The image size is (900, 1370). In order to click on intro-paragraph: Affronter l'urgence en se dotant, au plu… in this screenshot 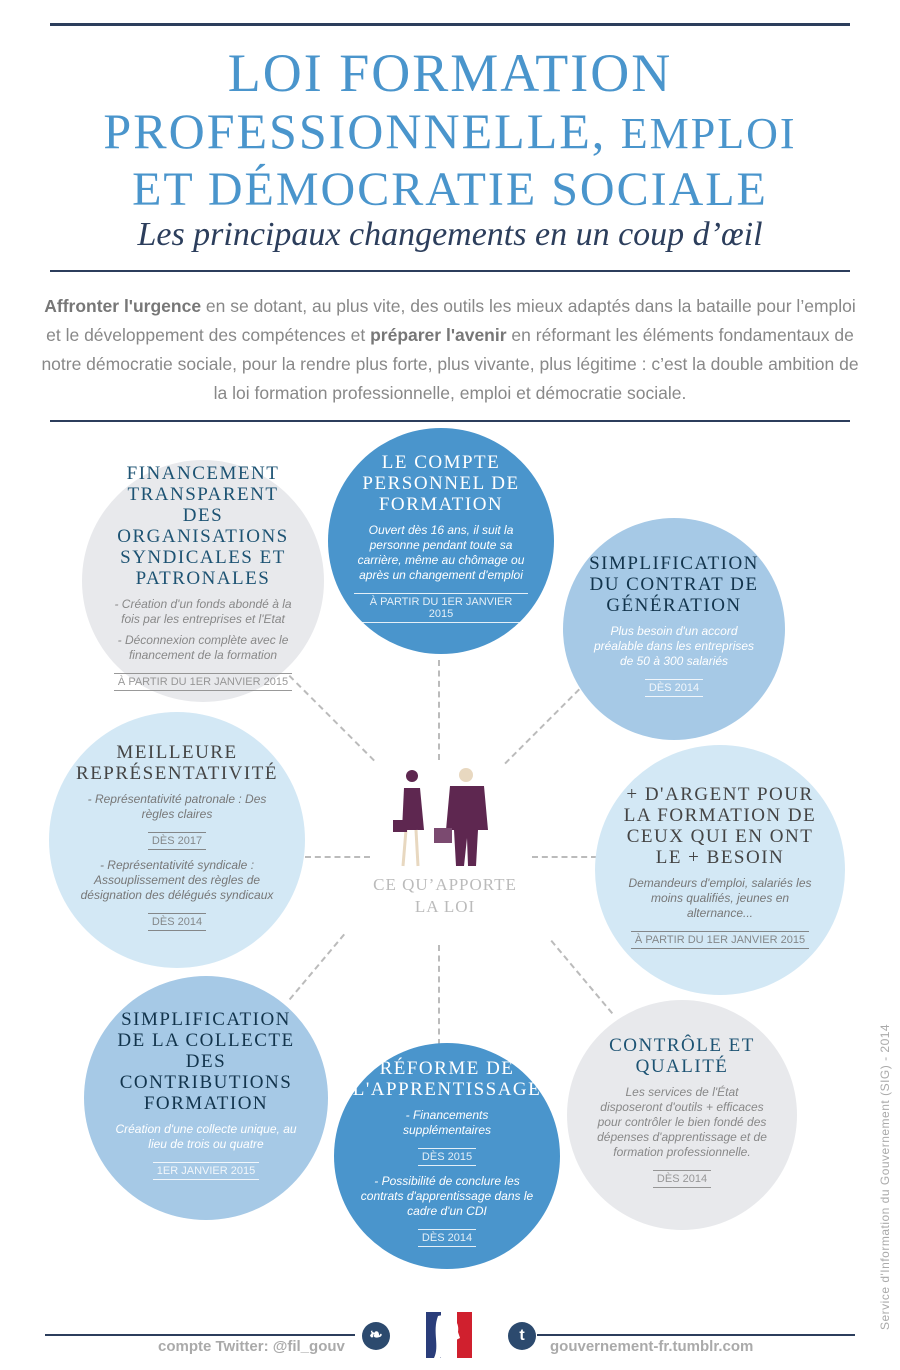, I will do `click(450, 350)`.